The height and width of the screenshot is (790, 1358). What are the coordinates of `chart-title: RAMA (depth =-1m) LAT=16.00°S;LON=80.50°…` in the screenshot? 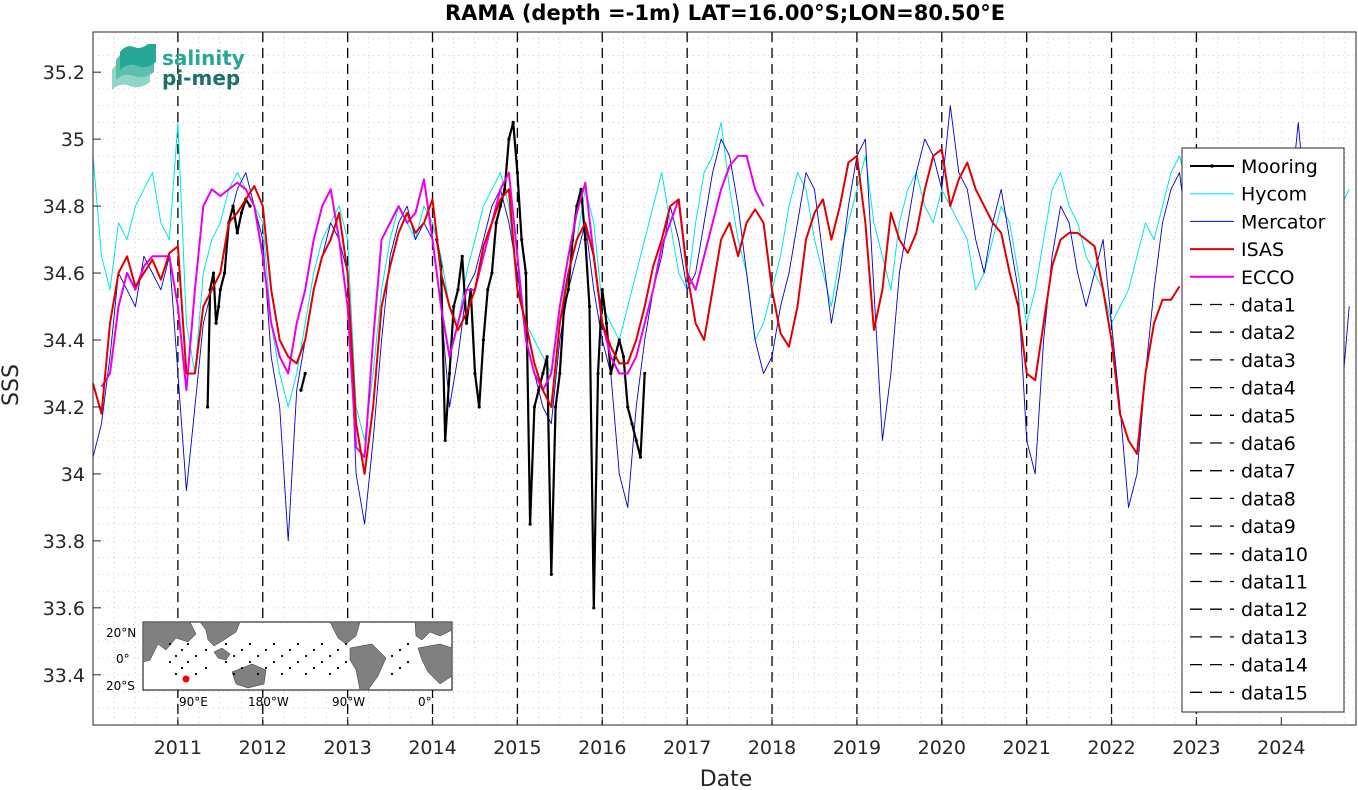 It's located at (725, 13).